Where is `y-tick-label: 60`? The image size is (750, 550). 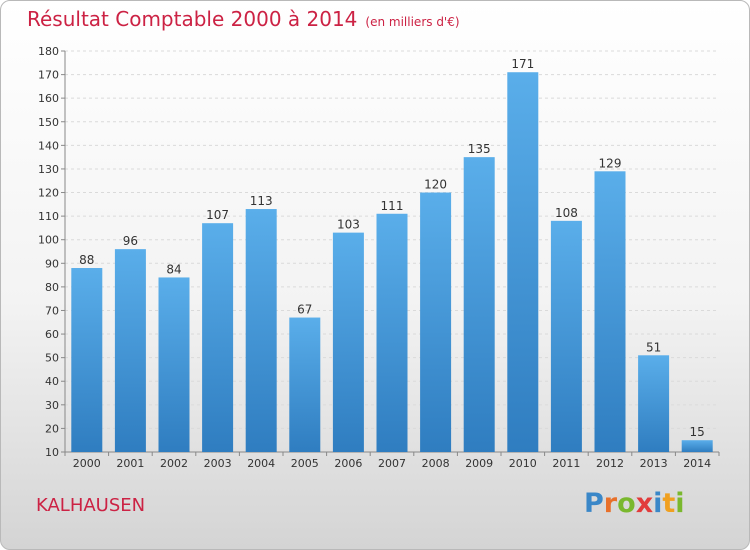
y-tick-label: 60 is located at coordinates (52, 334).